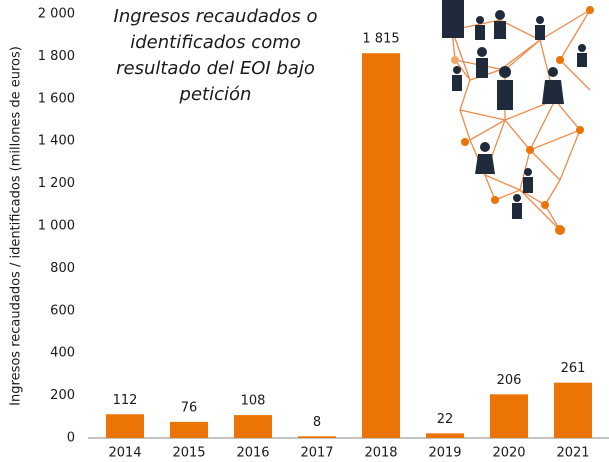  I want to click on y-tick-label: 1 000, so click(56, 226).